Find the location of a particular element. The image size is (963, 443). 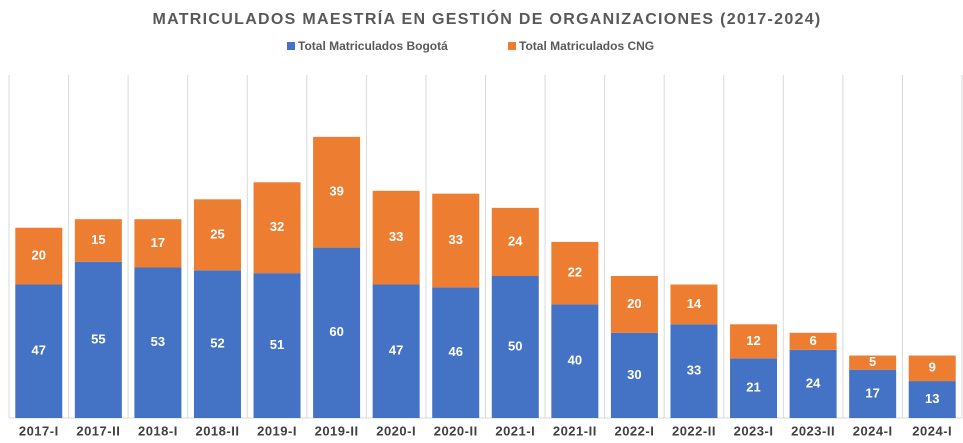

data-label: 22 is located at coordinates (575, 272).